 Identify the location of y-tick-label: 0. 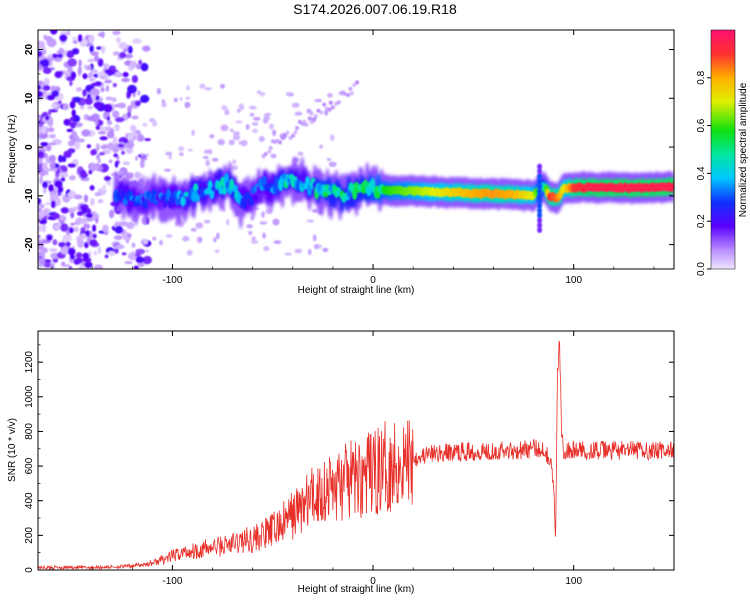
(29, 147).